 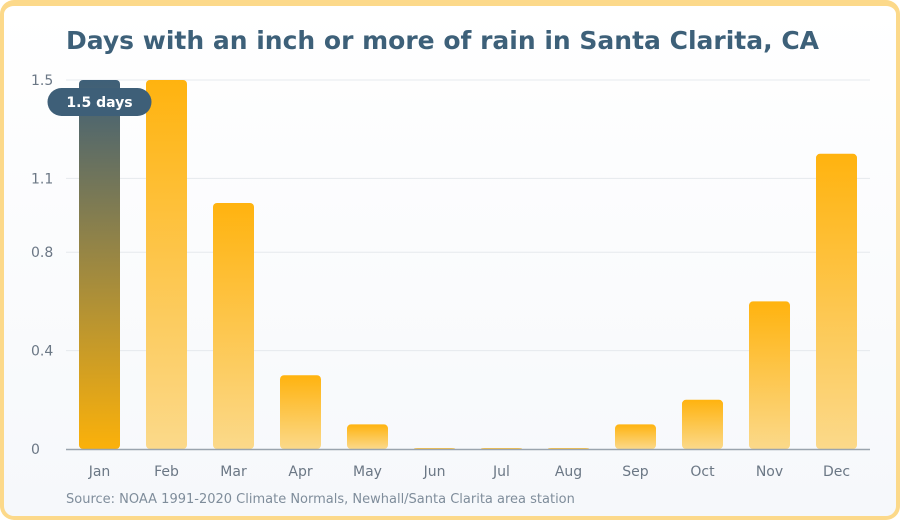 I want to click on highlight-callout: 1.5 days, so click(x=99, y=102).